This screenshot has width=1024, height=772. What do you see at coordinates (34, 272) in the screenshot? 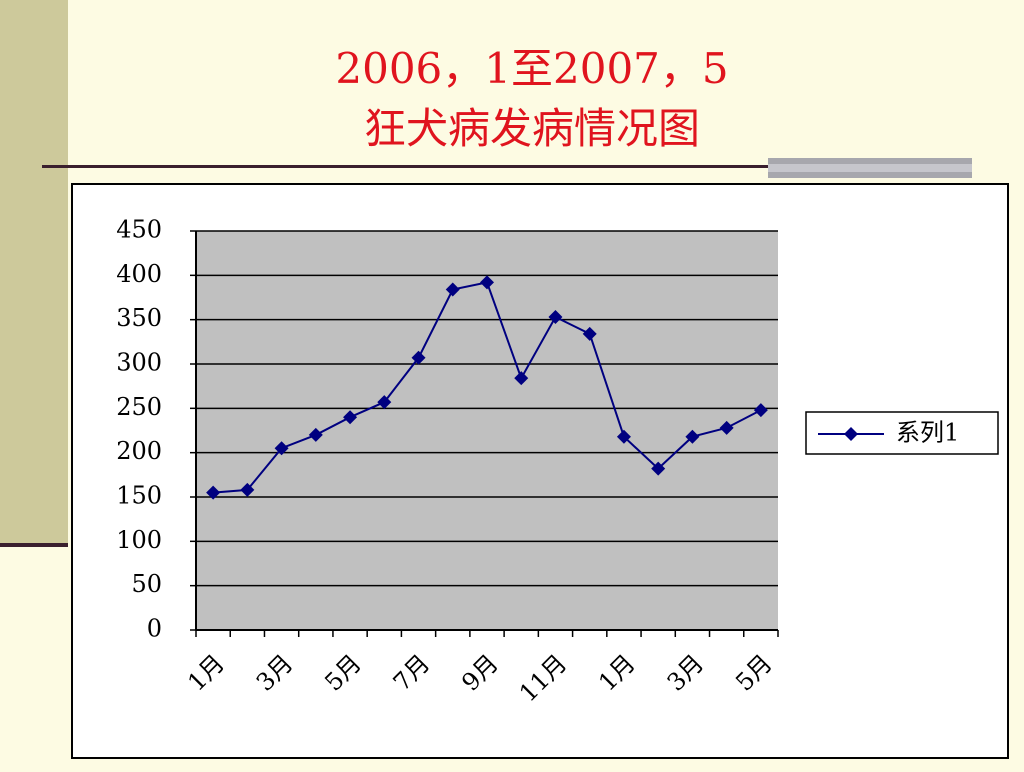
I see `side-band` at bounding box center [34, 272].